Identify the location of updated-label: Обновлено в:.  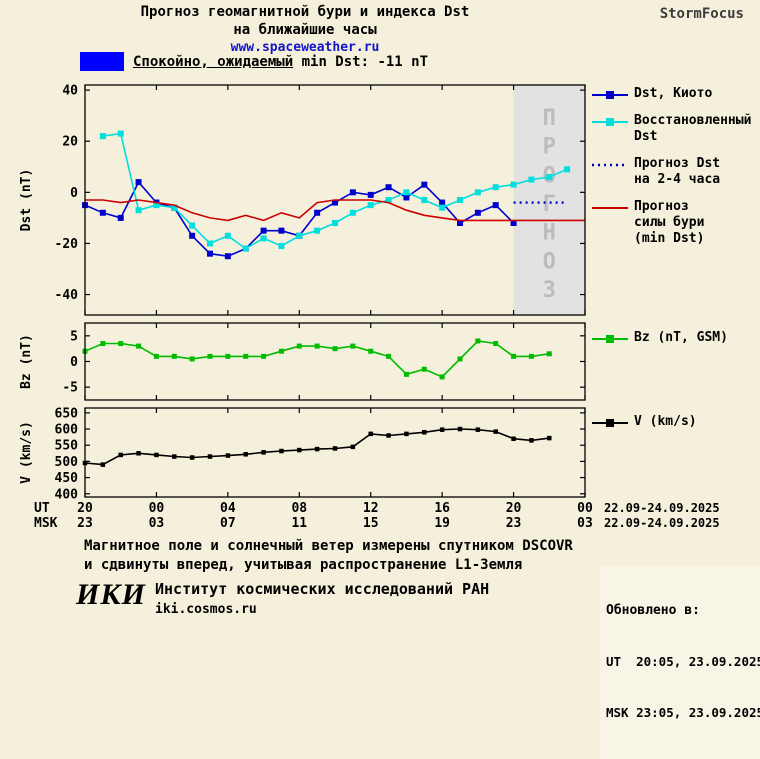
(653, 610).